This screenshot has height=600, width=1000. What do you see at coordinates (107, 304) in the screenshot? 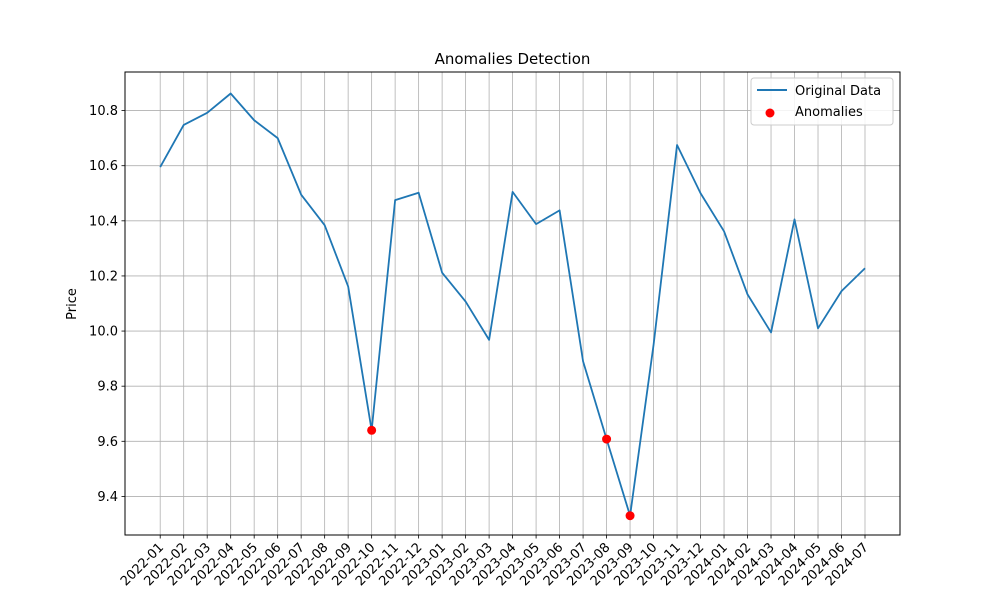
I see `y-axis: 9.4 9.6 9.8 10.0 10.2 10.4 10.6 10.8` at bounding box center [107, 304].